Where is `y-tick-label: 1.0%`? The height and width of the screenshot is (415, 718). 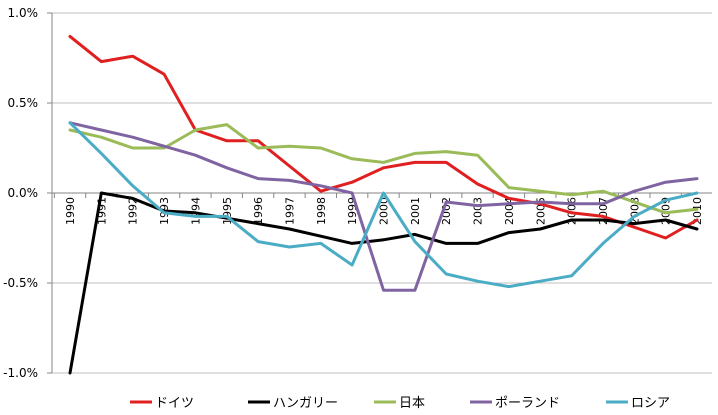 y-tick-label: 1.0% is located at coordinates (23, 13).